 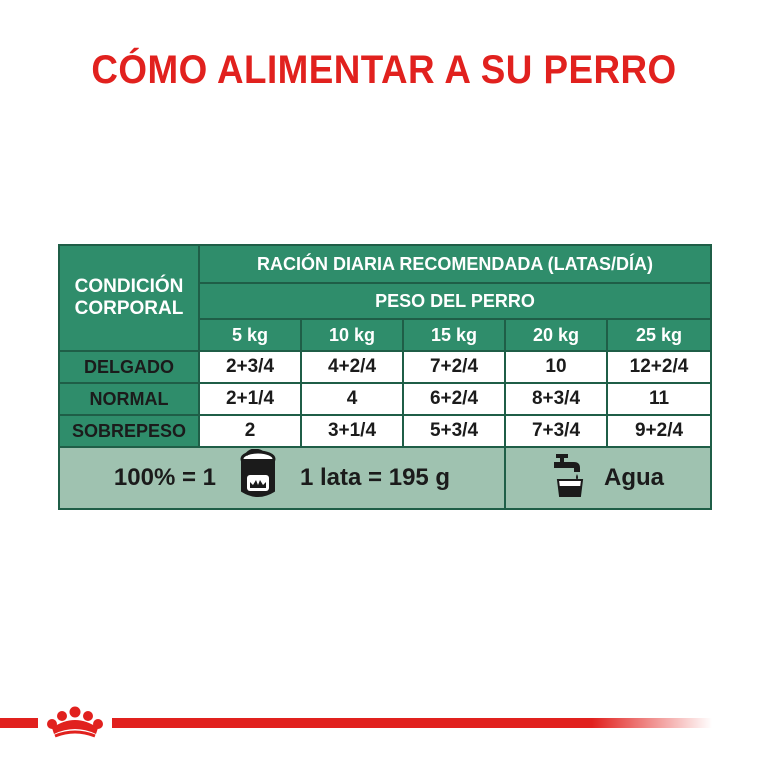 I want to click on weight-header: 25 kg, so click(x=659, y=335).